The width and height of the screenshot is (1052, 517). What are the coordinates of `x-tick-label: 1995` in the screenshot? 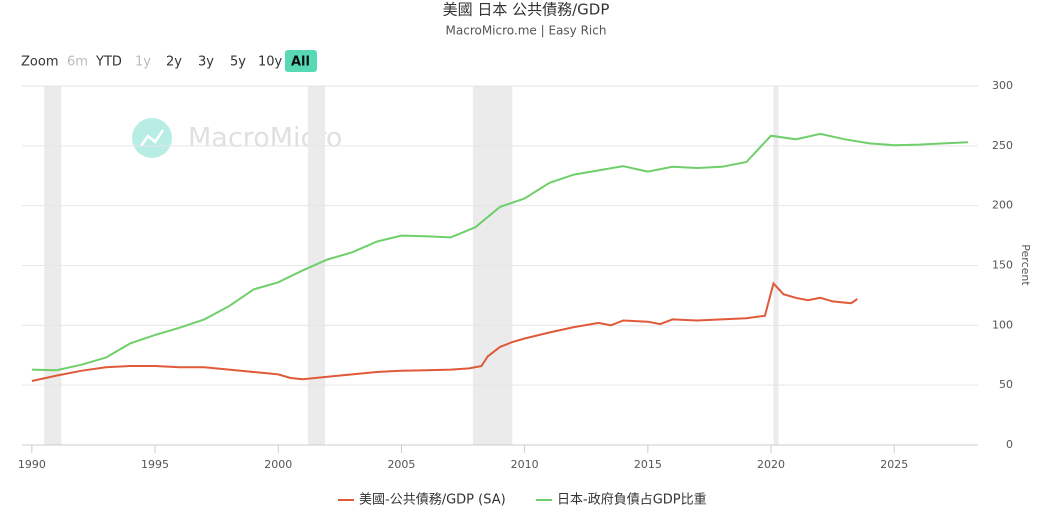 It's located at (155, 464).